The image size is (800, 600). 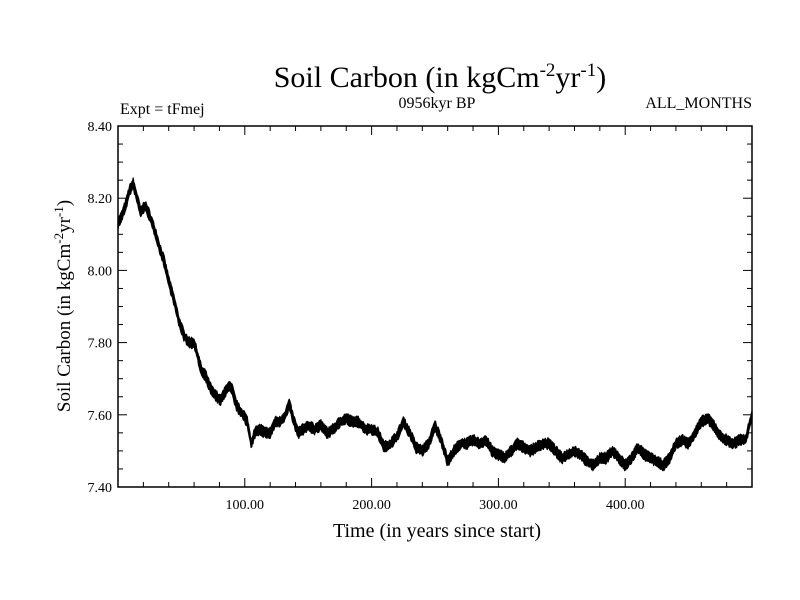 What do you see at coordinates (437, 531) in the screenshot?
I see `x-axis-label: Time (in years since start)` at bounding box center [437, 531].